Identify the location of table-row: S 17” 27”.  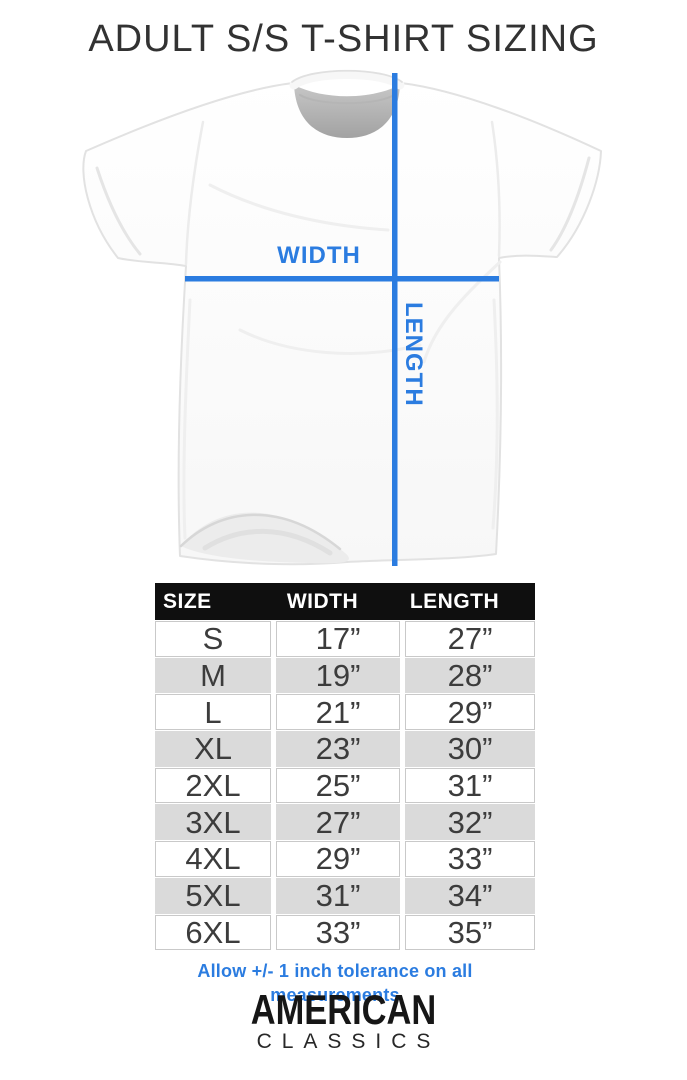
(345, 639).